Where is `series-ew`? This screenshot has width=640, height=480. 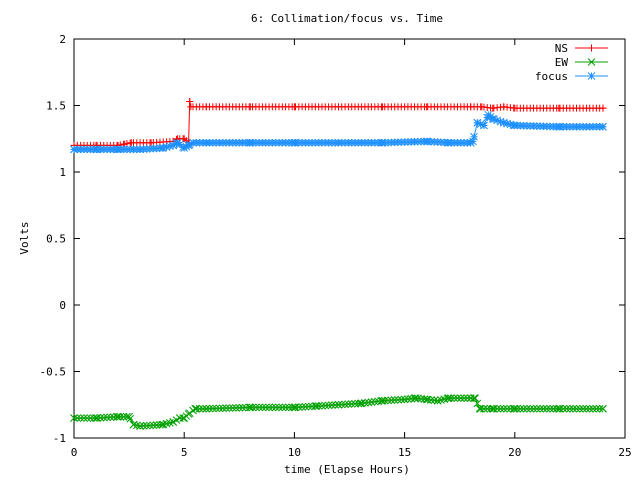
series-ew is located at coordinates (338, 412).